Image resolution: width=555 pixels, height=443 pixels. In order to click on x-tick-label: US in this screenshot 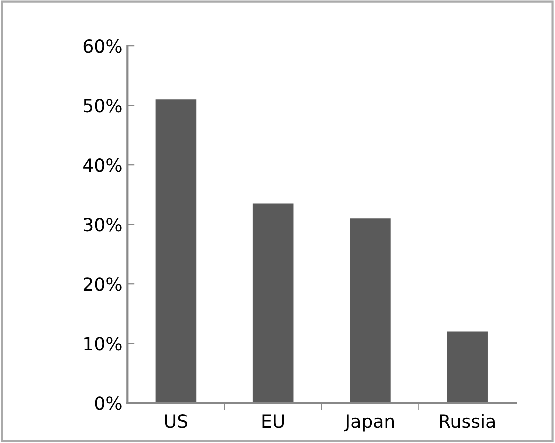, I will do `click(176, 421)`.